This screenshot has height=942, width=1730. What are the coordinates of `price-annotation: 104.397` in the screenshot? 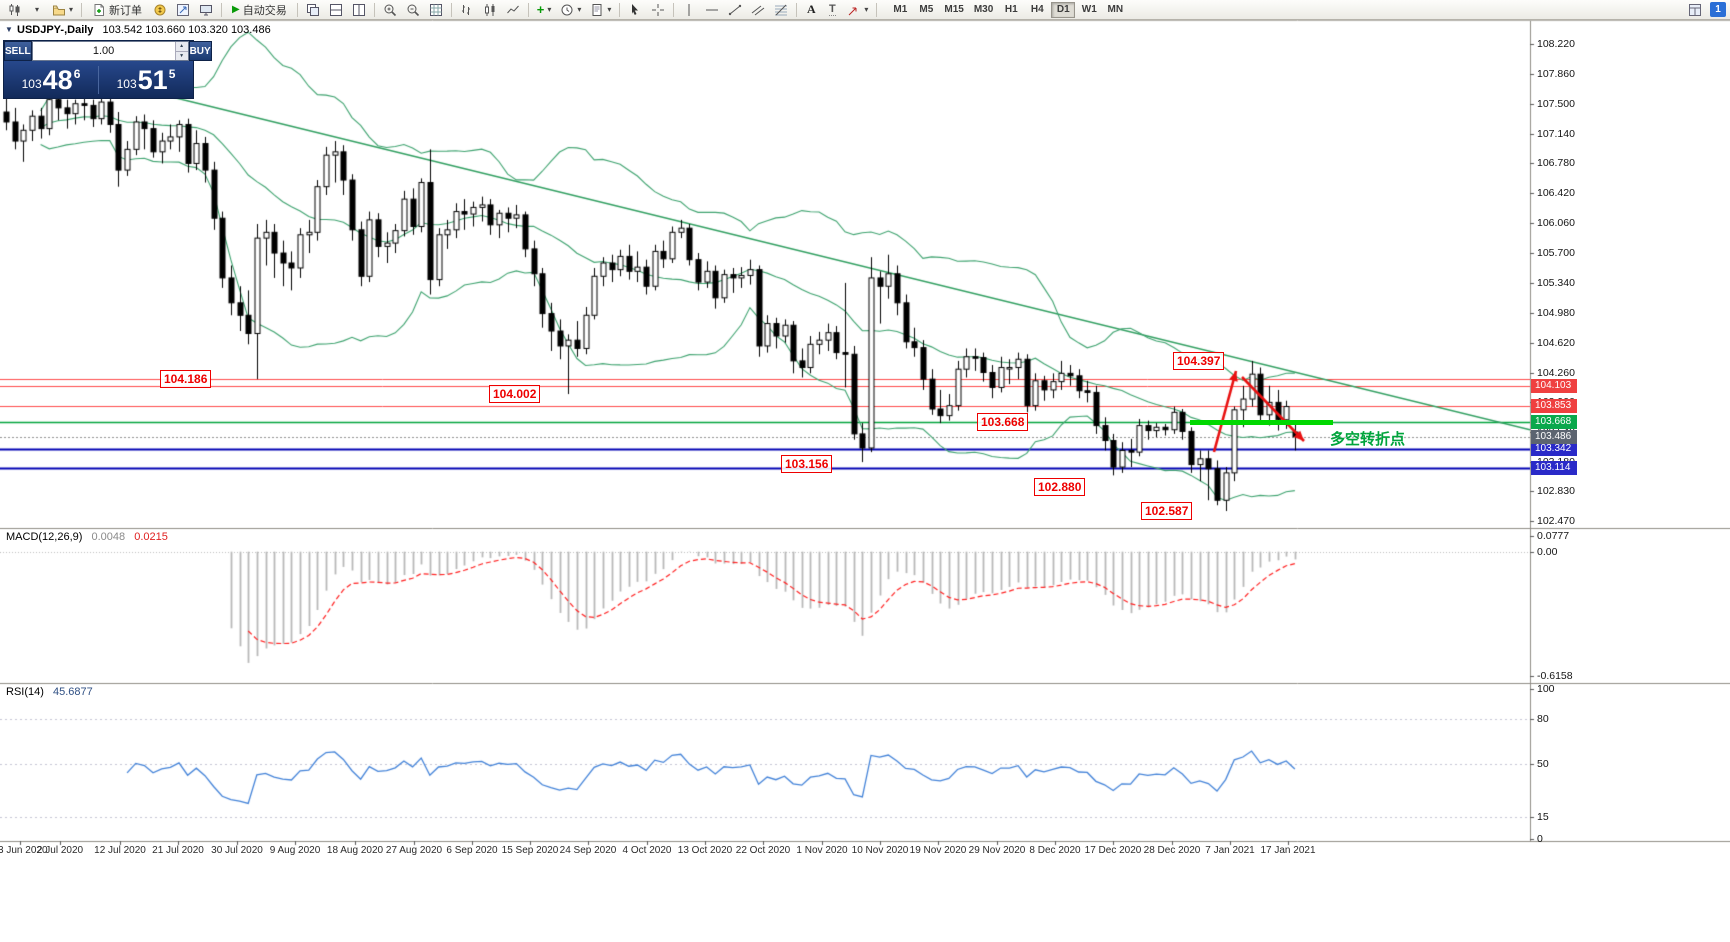 It's located at (1199, 361).